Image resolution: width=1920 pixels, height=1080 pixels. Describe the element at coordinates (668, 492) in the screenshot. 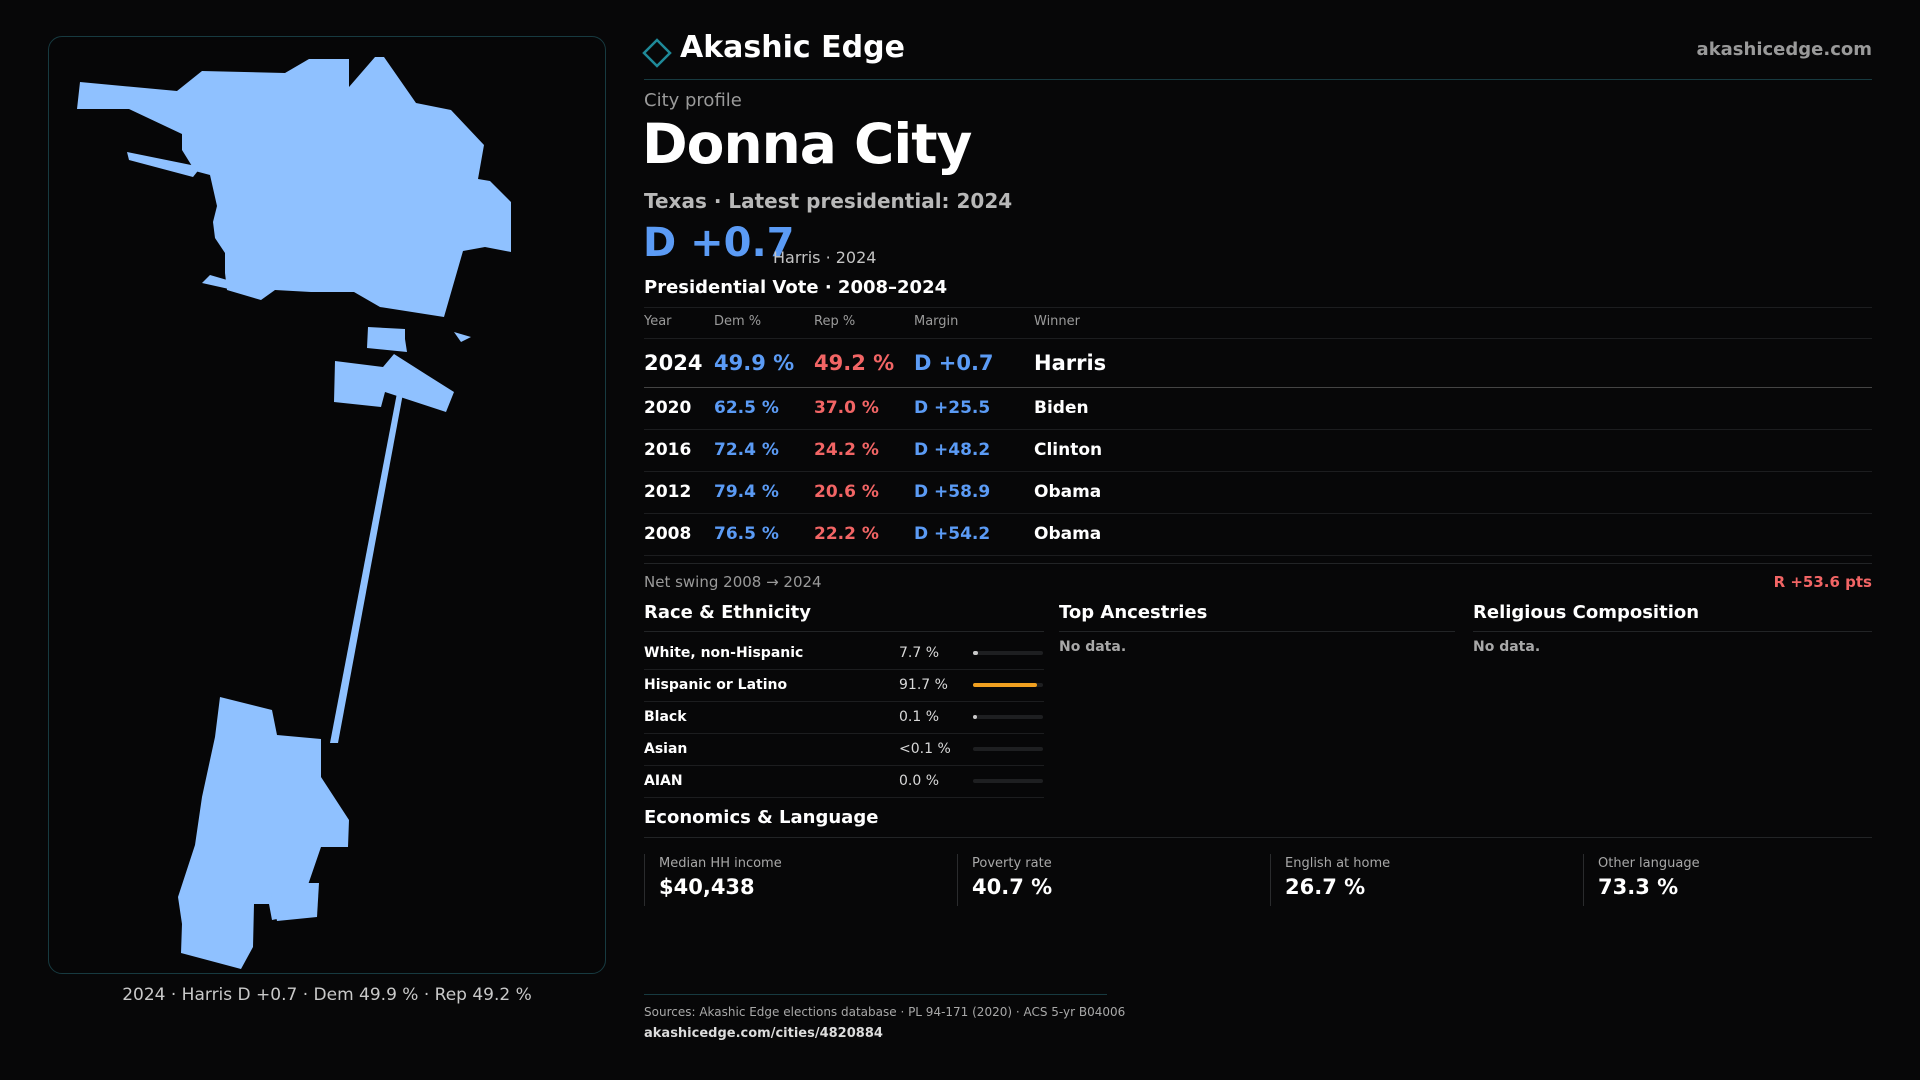

I see `cell-year: 2012` at that location.